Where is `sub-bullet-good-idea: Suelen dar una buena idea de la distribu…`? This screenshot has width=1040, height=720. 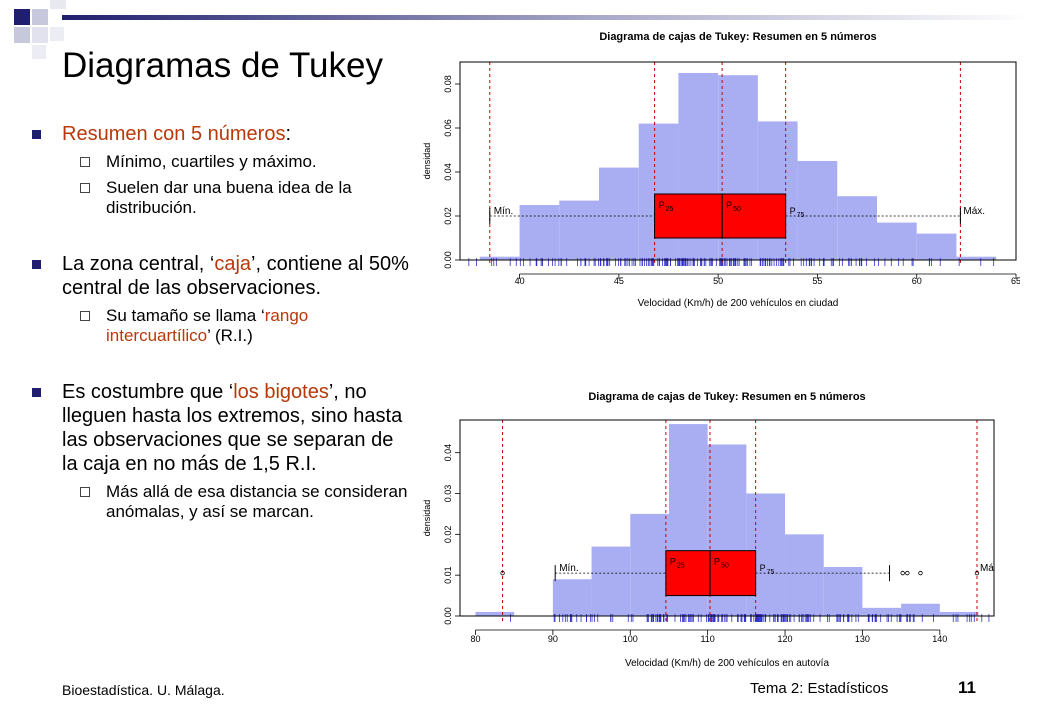
sub-bullet-good-idea: Suelen dar una buena idea de la distribu… is located at coordinates (220, 198).